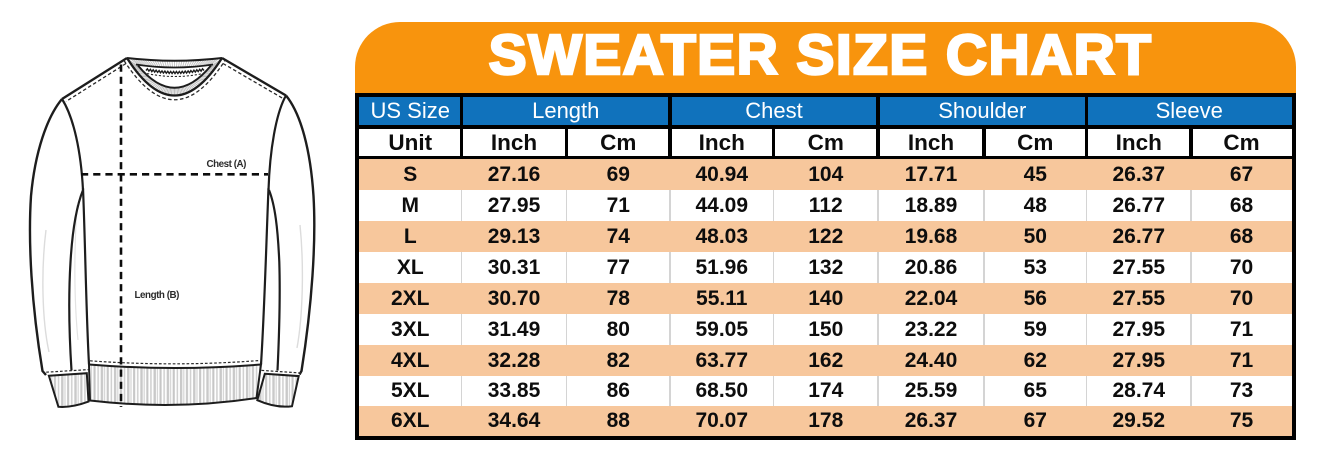 The height and width of the screenshot is (465, 1317). What do you see at coordinates (227, 164) in the screenshot?
I see `svg-text: Chest (A)` at bounding box center [227, 164].